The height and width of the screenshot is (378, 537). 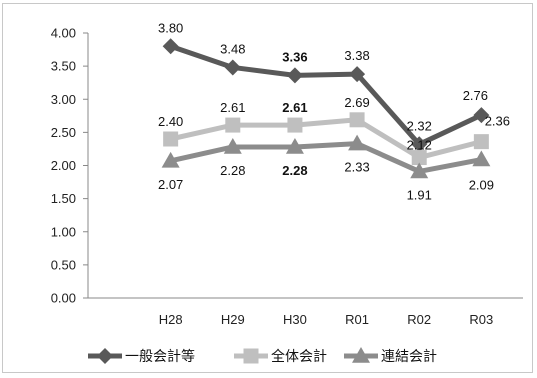 I want to click on legend: 一般会計等 全体会計 連結会計, so click(x=262, y=355).